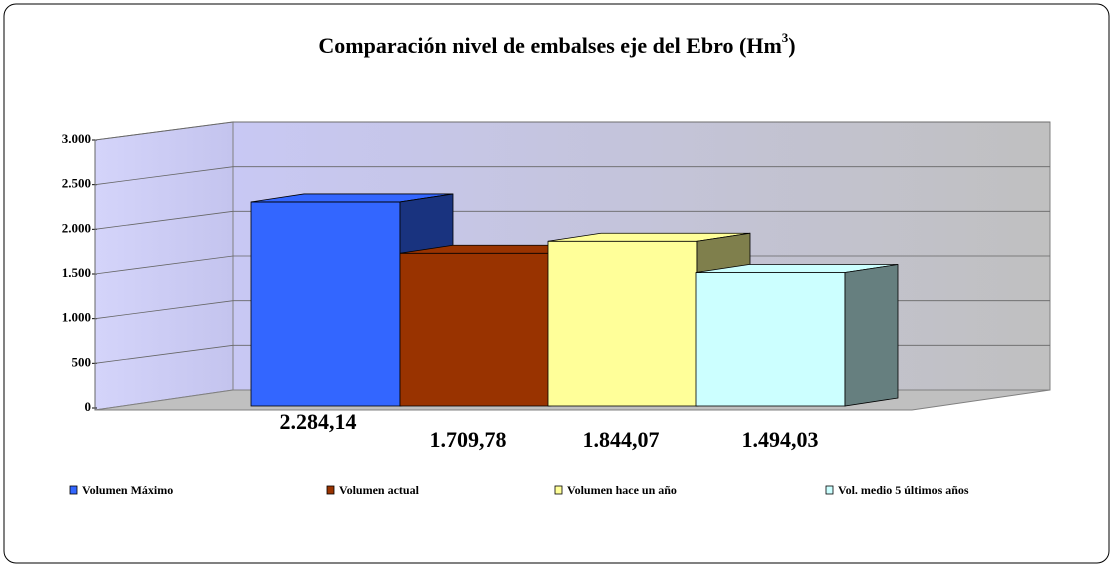  I want to click on legend-label: Volumen Máximo, so click(127, 490).